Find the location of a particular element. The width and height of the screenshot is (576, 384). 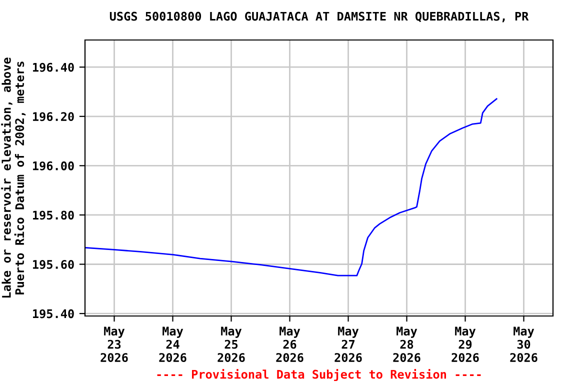

x-tick-label: May 27 2026 is located at coordinates (348, 344).